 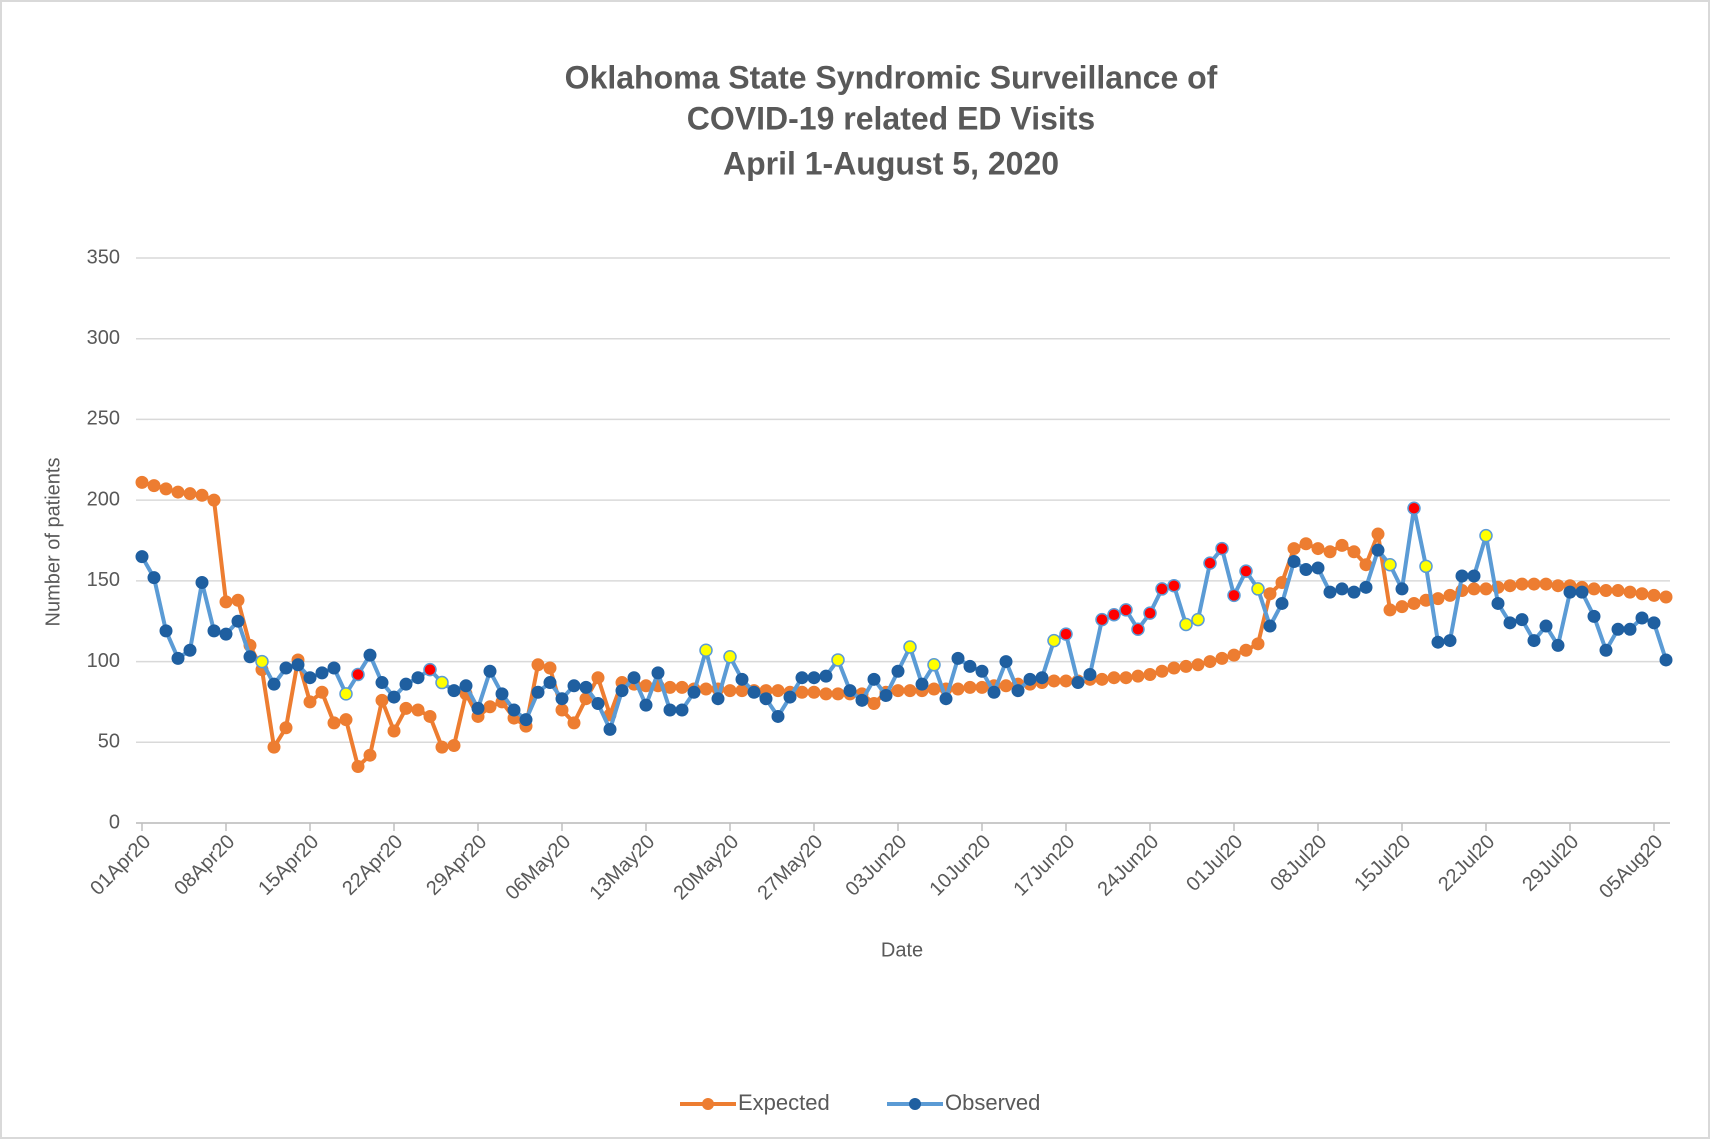 What do you see at coordinates (784, 1102) in the screenshot?
I see `legend-label: Expected` at bounding box center [784, 1102].